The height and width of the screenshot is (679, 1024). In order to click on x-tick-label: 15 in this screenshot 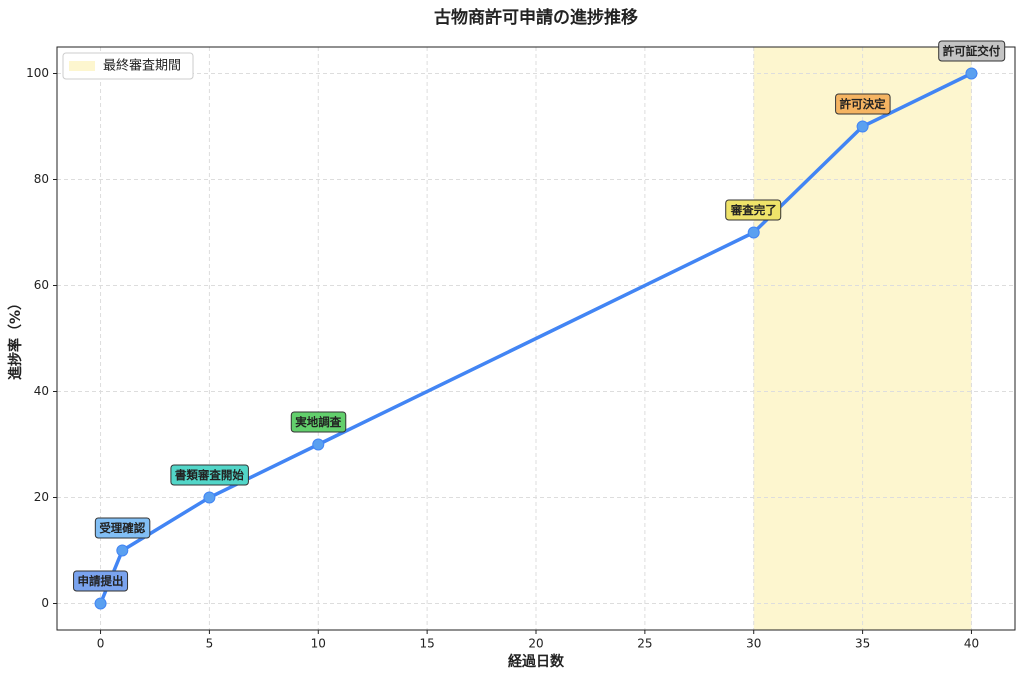, I will do `click(426, 644)`.